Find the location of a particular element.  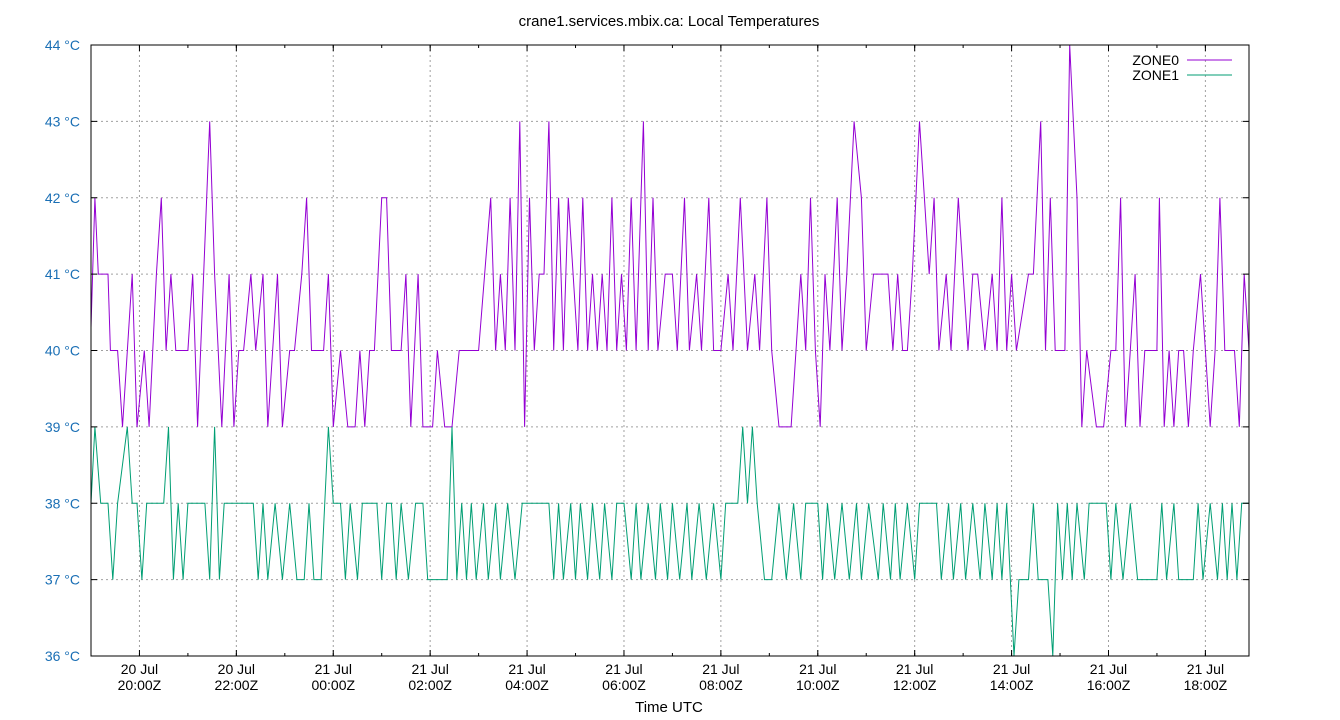

x-tick-label-time: 22:00Z is located at coordinates (237, 685).